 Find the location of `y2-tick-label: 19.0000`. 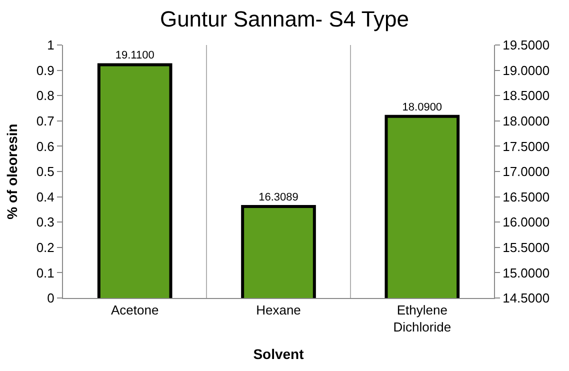

y2-tick-label: 19.0000 is located at coordinates (526, 70).